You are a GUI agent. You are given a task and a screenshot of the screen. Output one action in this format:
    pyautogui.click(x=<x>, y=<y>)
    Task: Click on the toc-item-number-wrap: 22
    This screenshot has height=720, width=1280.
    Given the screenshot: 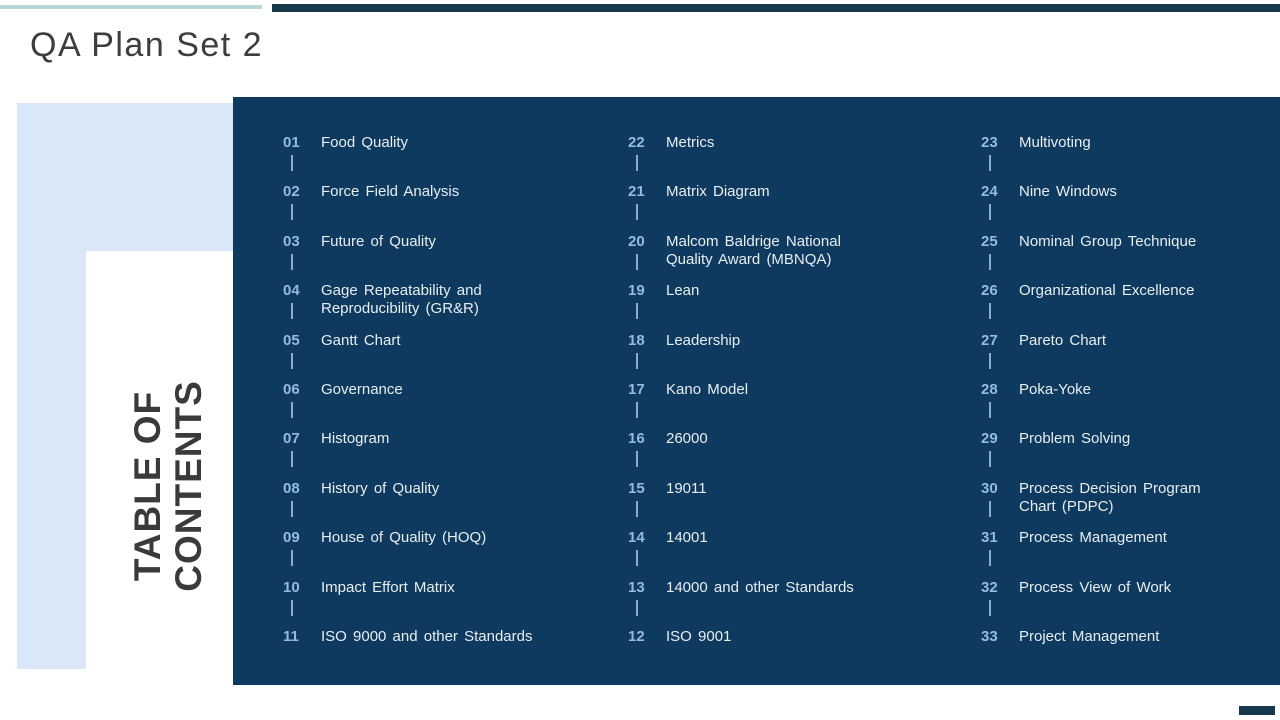 What is the action you would take?
    pyautogui.click(x=647, y=152)
    